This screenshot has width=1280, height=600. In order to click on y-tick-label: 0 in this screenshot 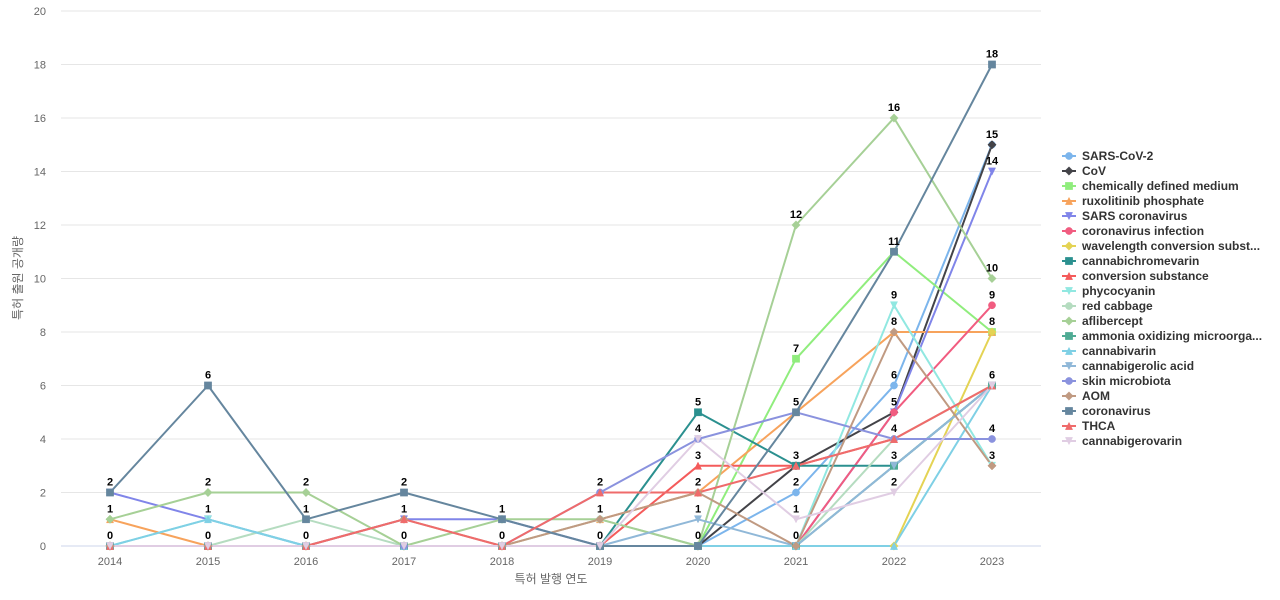, I will do `click(43, 547)`.